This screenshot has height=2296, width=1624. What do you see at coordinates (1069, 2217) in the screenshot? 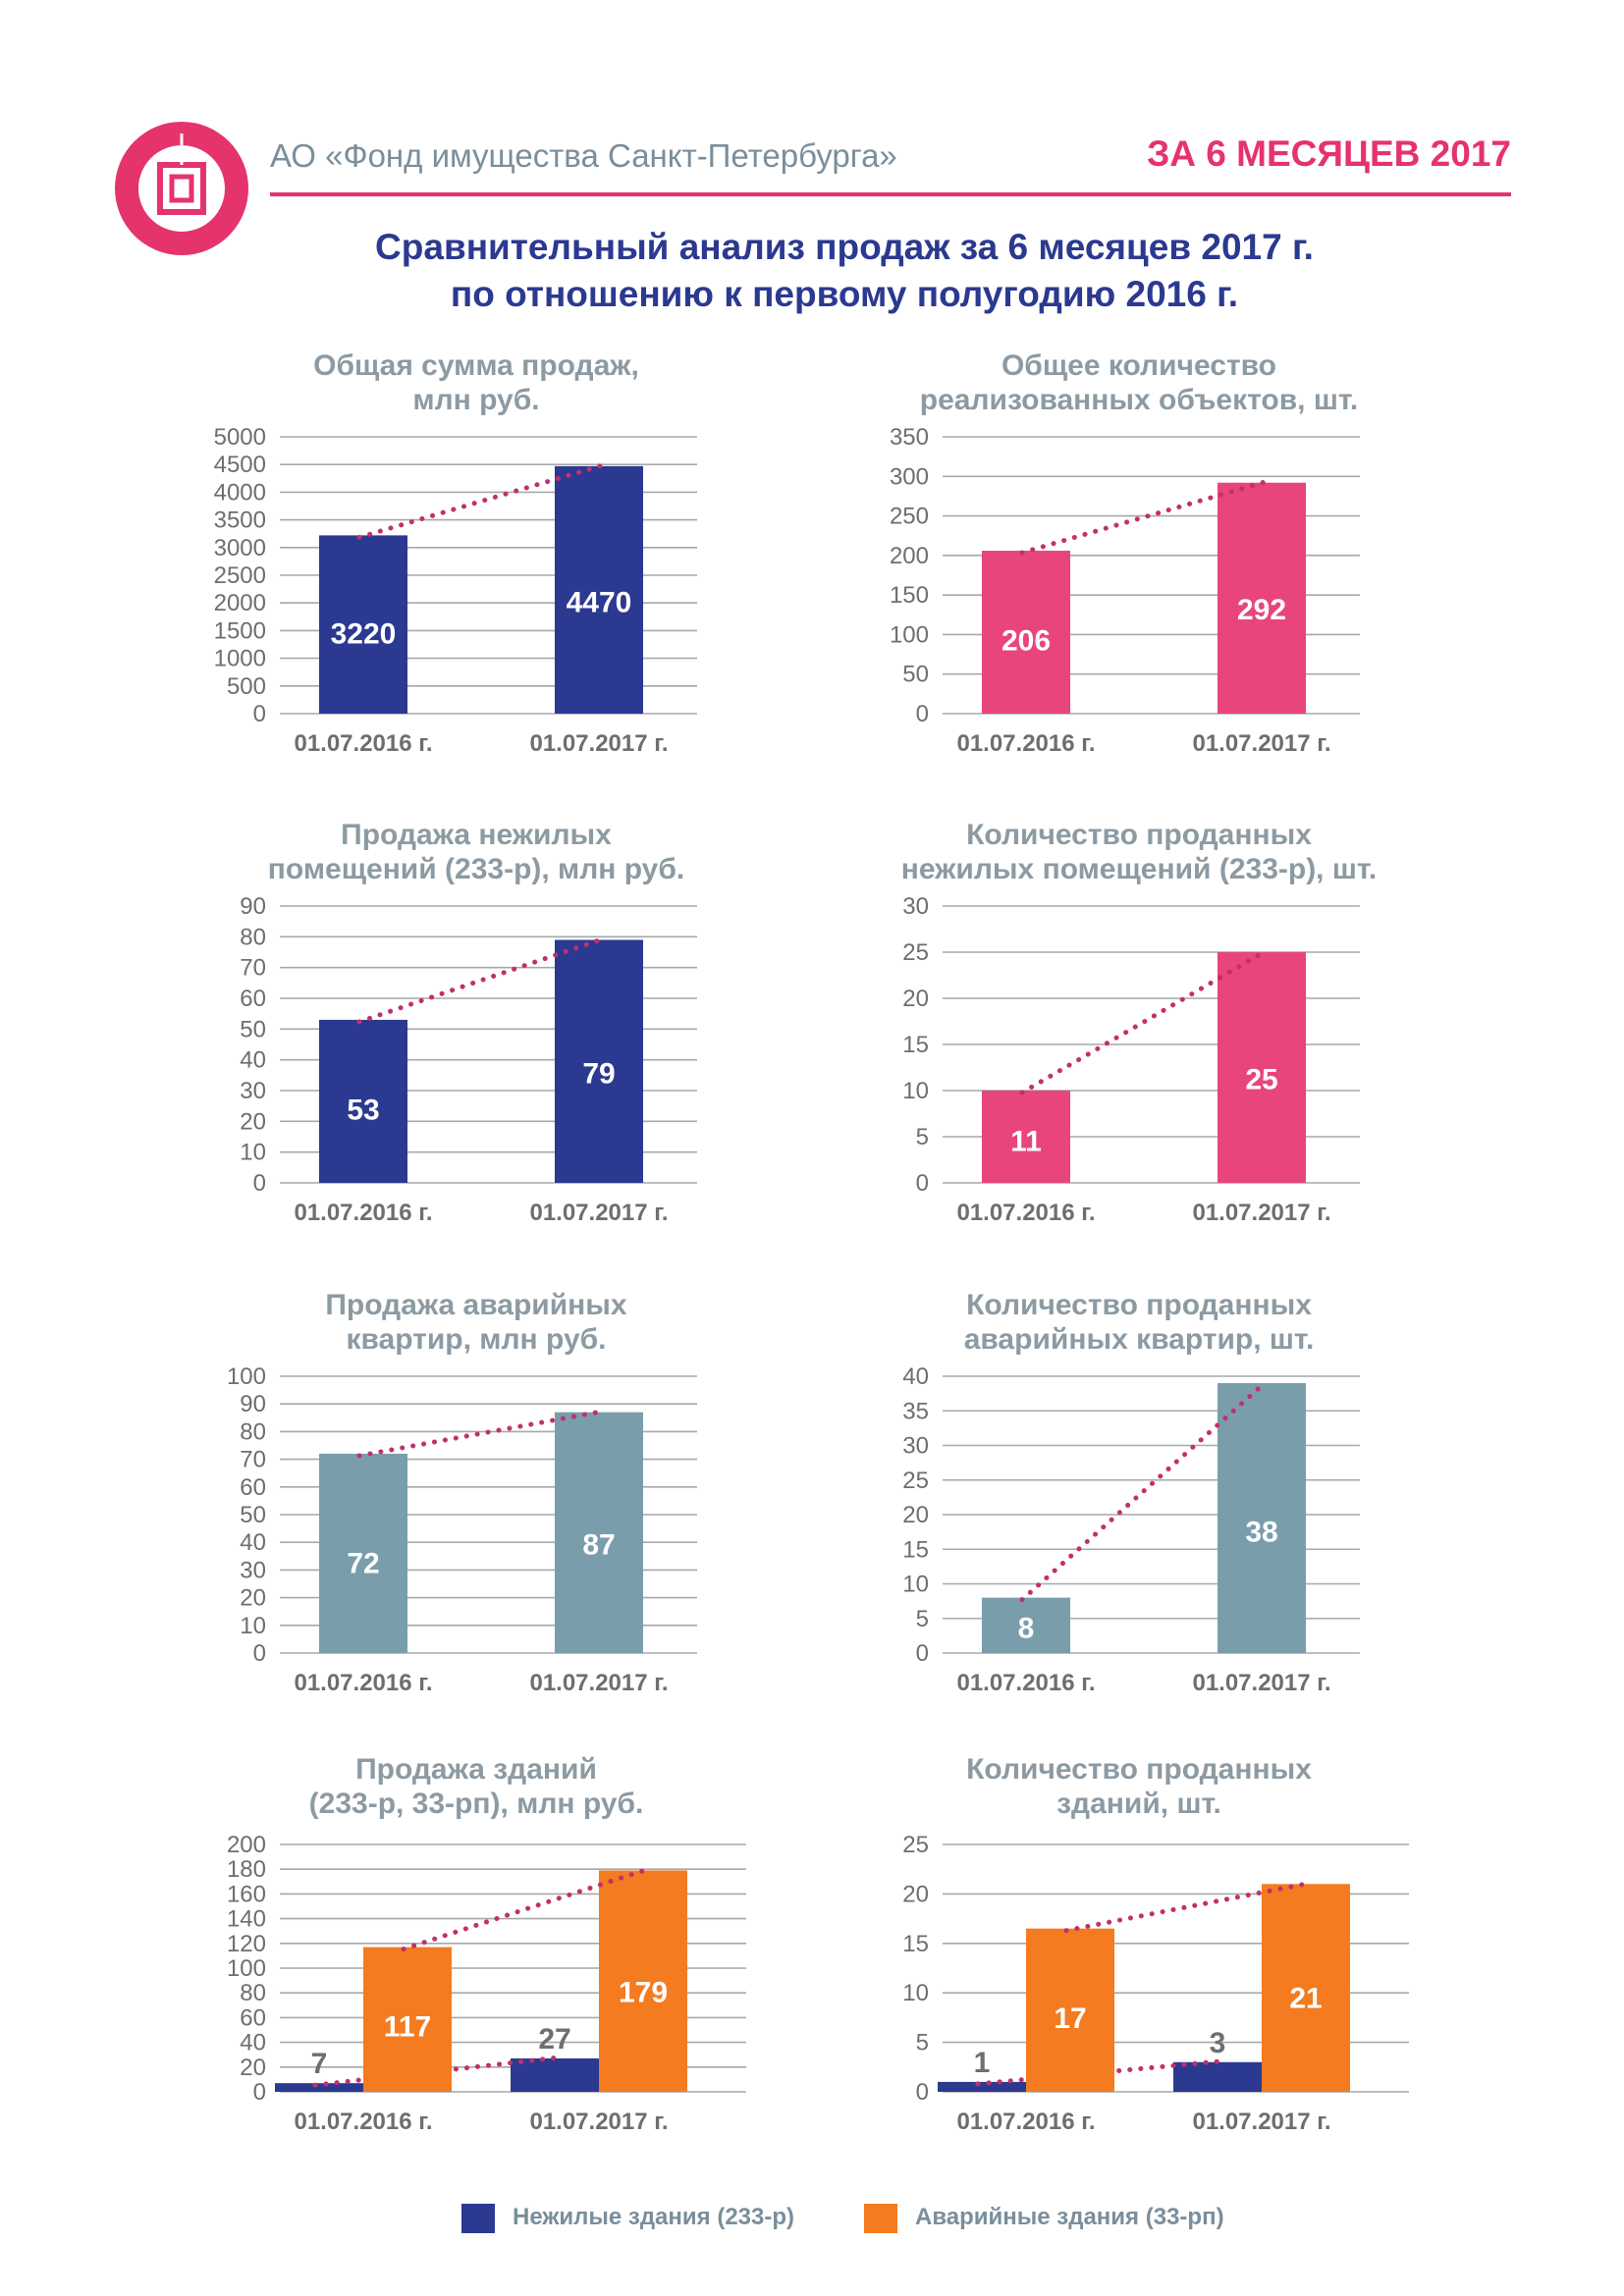
I see `legend-label: Аварийные здания (33-рп)` at bounding box center [1069, 2217].